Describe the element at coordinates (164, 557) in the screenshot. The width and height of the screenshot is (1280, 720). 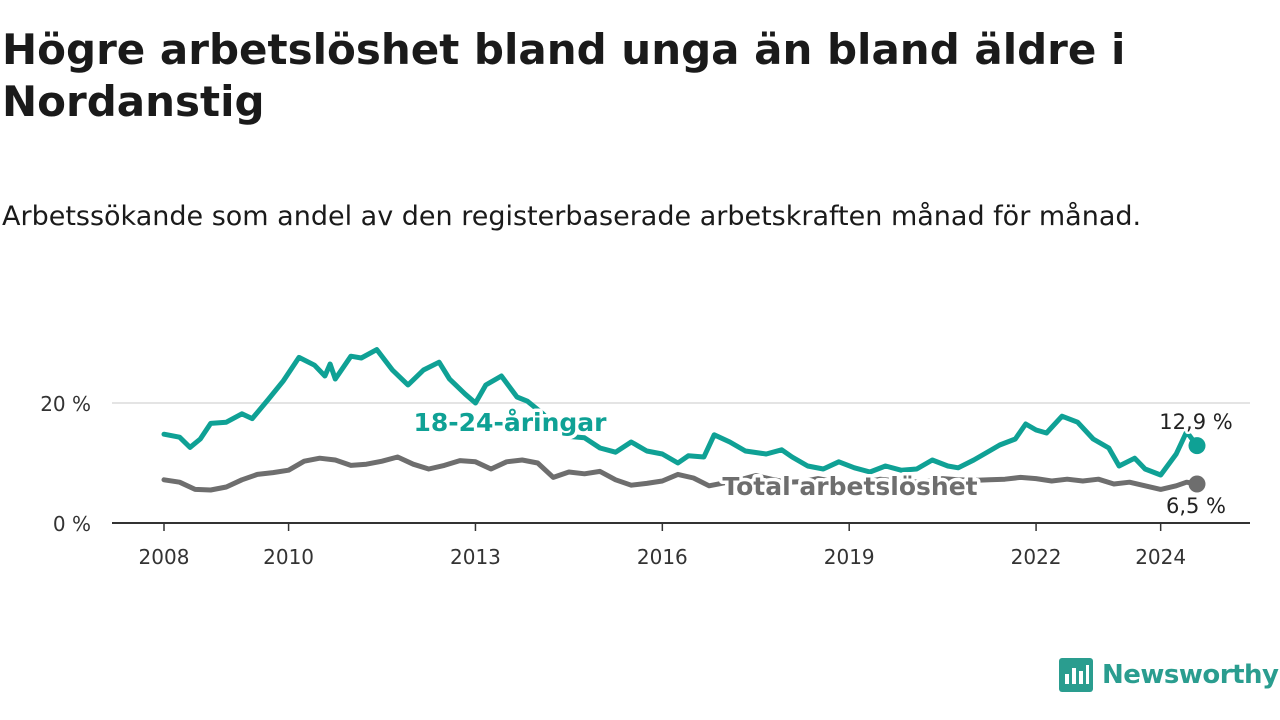
I see `x-tick-label: 2008` at that location.